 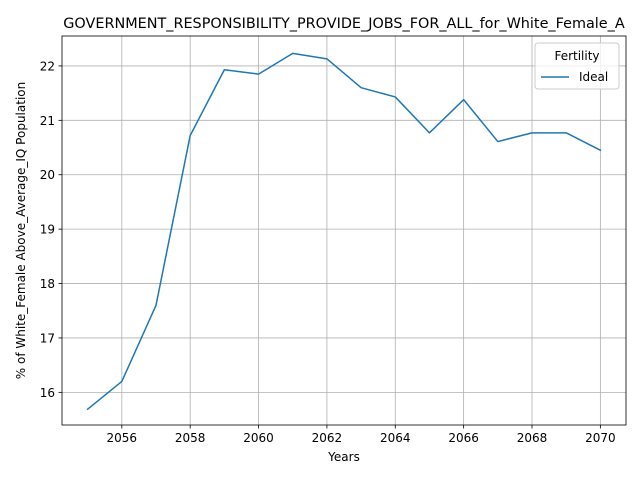 I want to click on legend-title: Fertility, so click(x=576, y=56).